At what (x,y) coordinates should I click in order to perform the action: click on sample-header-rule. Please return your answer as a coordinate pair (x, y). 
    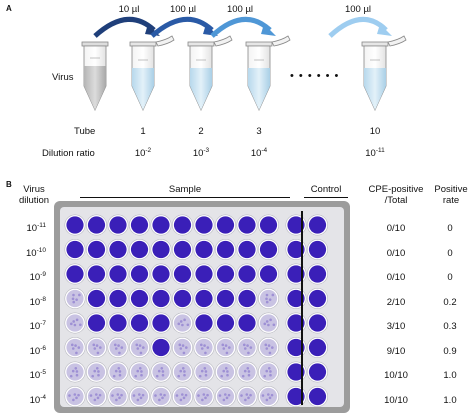
    Looking at the image, I should click on (185, 197).